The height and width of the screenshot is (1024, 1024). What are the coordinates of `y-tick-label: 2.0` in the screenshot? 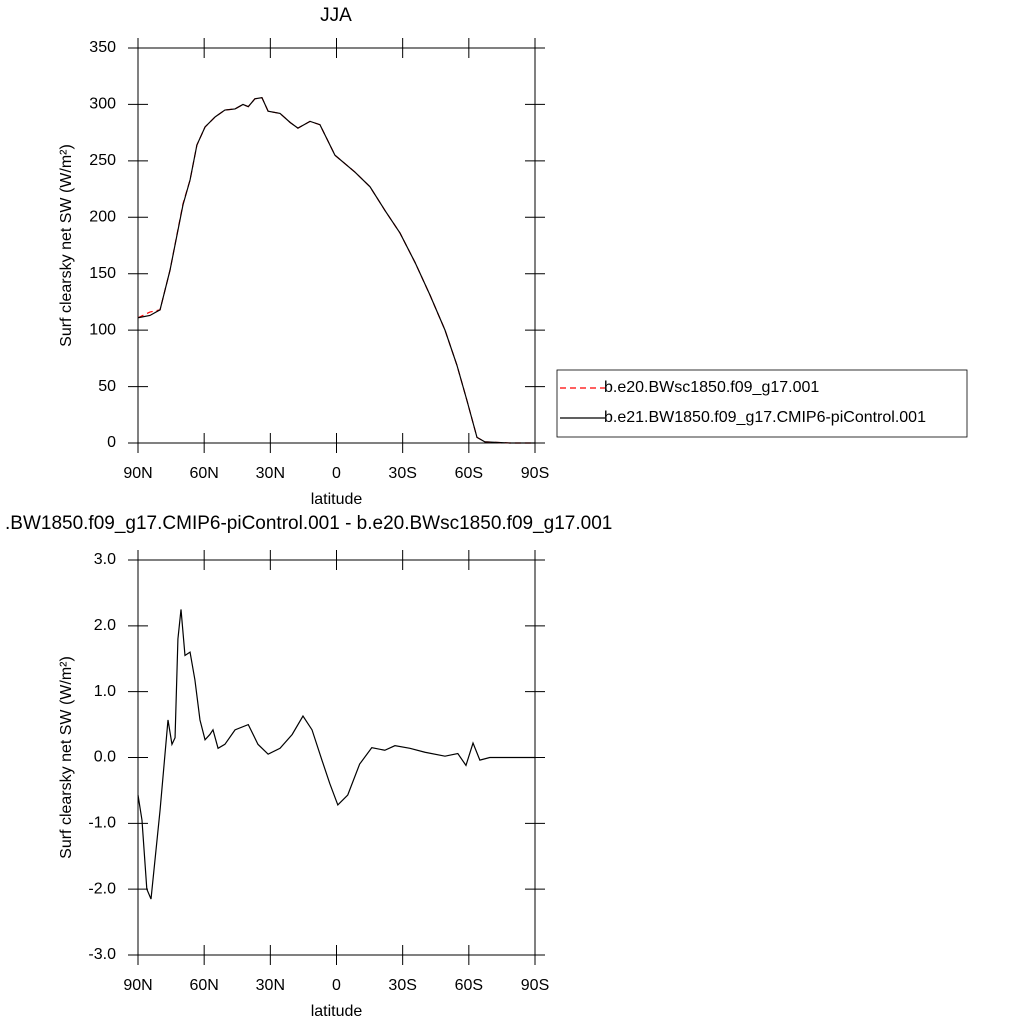 It's located at (105, 625).